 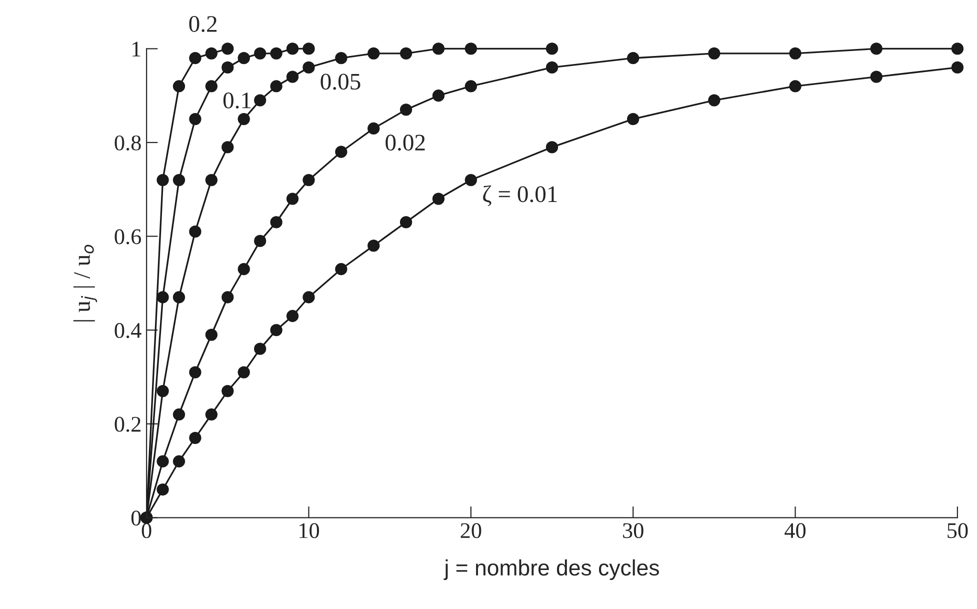 I want to click on annotation: 0.1, so click(x=237, y=100).